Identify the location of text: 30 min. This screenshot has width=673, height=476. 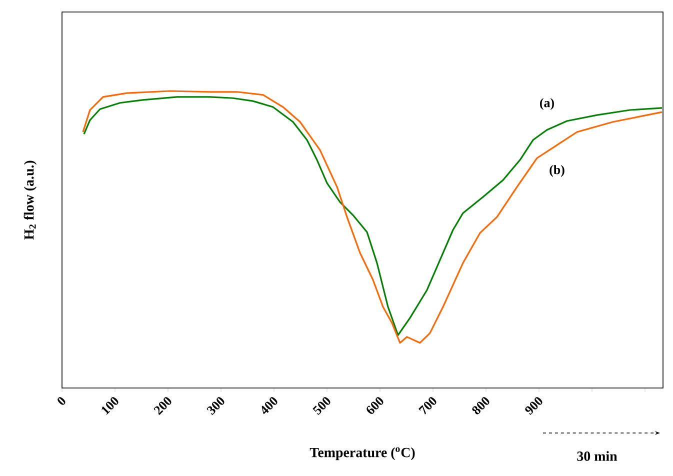
(597, 456).